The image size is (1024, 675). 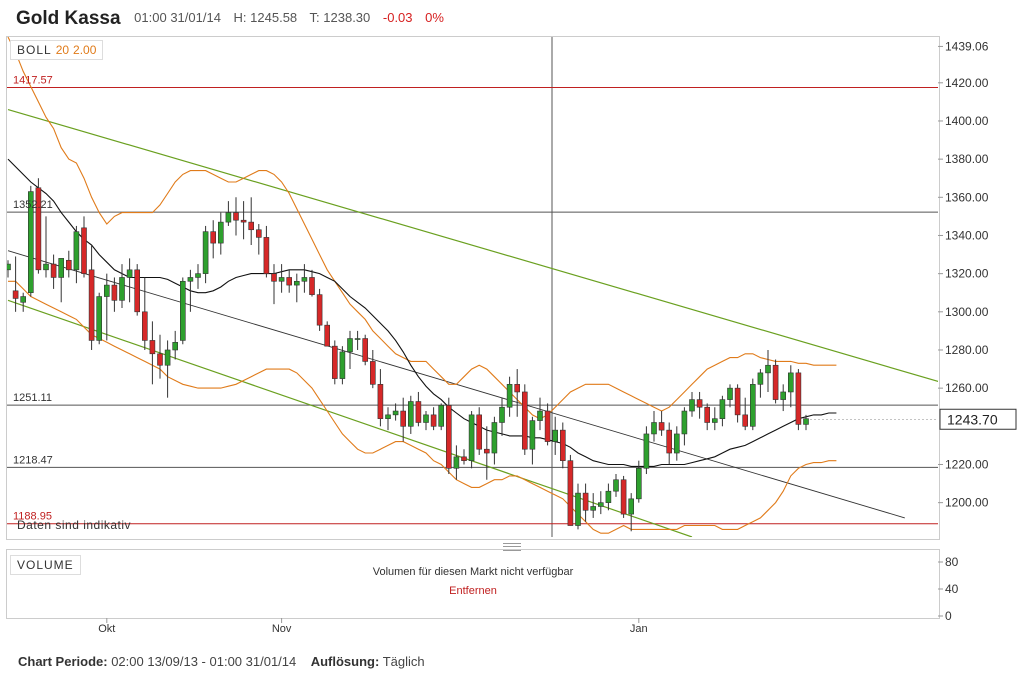 What do you see at coordinates (62, 50) in the screenshot?
I see `indicator-period: 20` at bounding box center [62, 50].